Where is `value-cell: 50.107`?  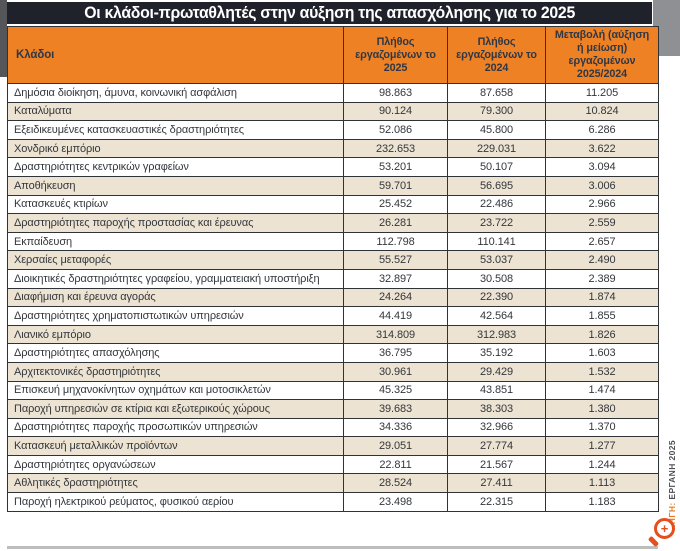
value-cell: 50.107 is located at coordinates (496, 167).